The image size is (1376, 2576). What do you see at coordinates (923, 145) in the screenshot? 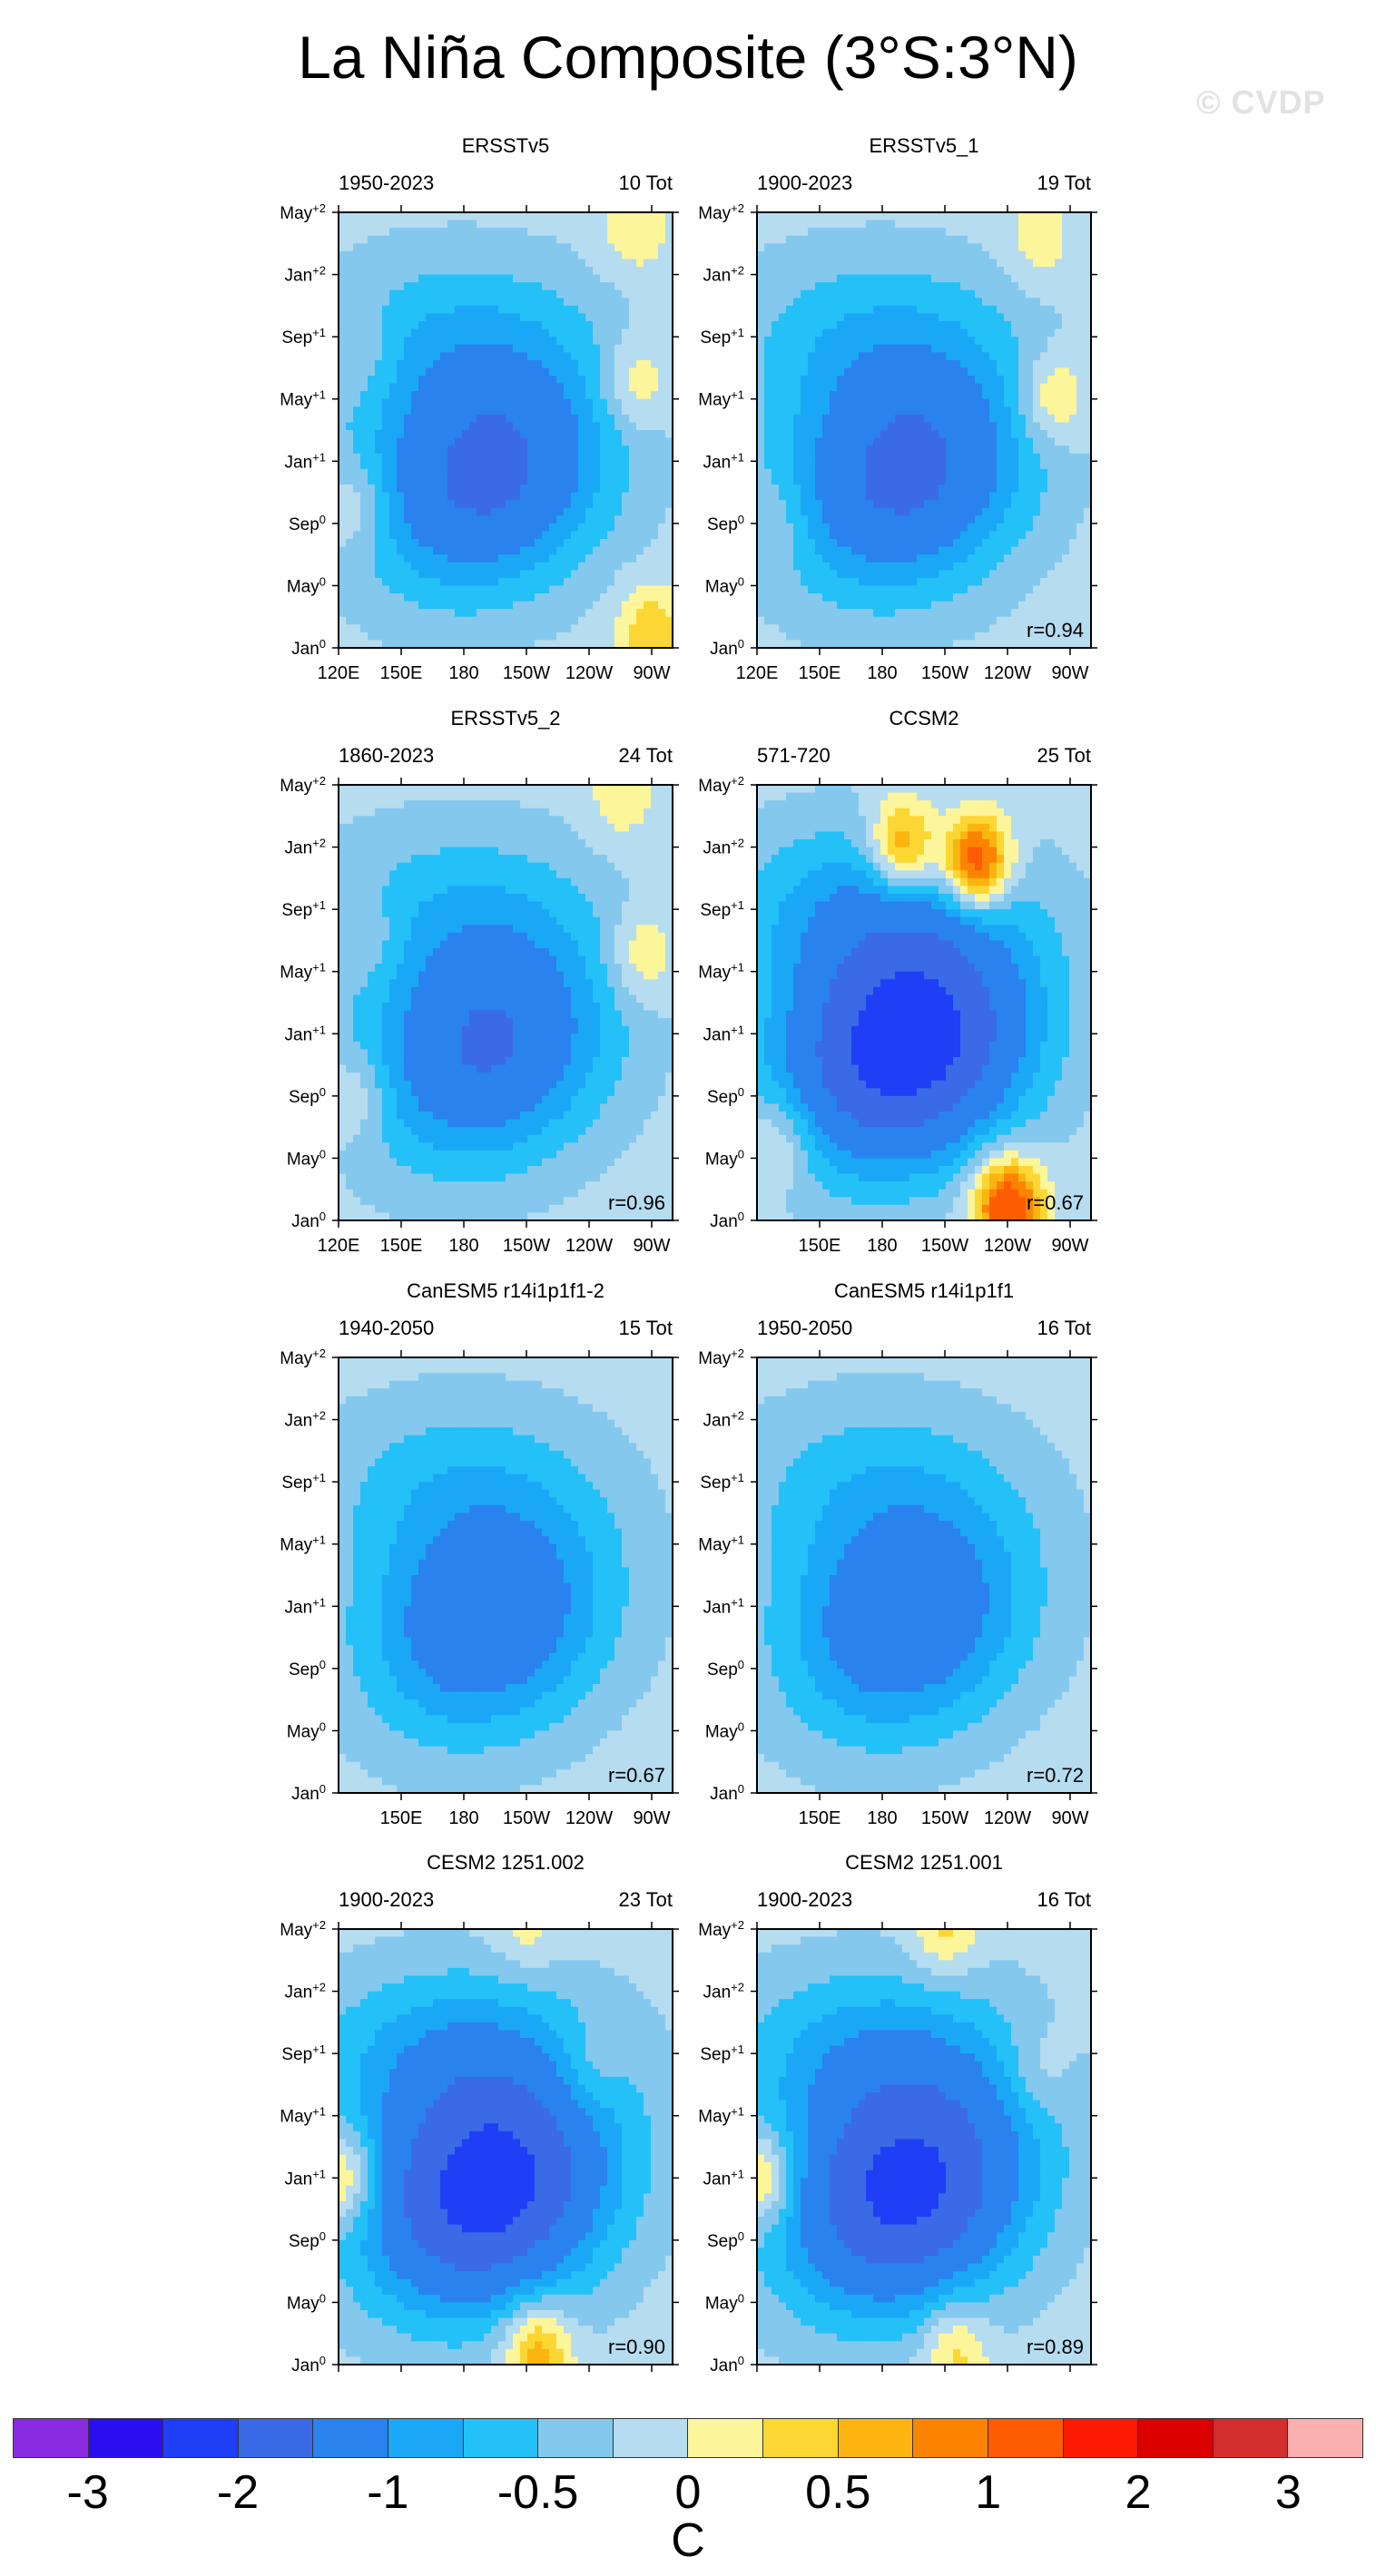
I see `panel-title: ERSSTv5_1` at bounding box center [923, 145].